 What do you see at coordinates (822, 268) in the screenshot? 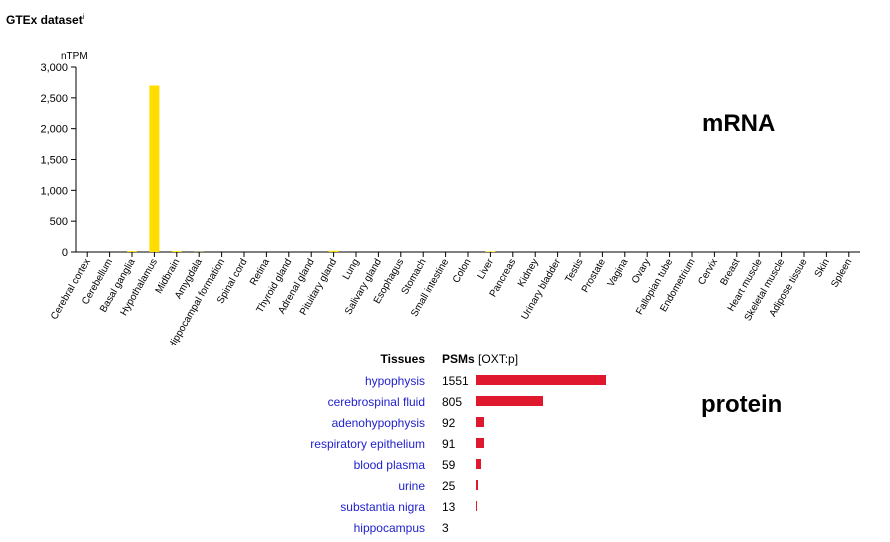
I see `x-tick-label: Skin` at bounding box center [822, 268].